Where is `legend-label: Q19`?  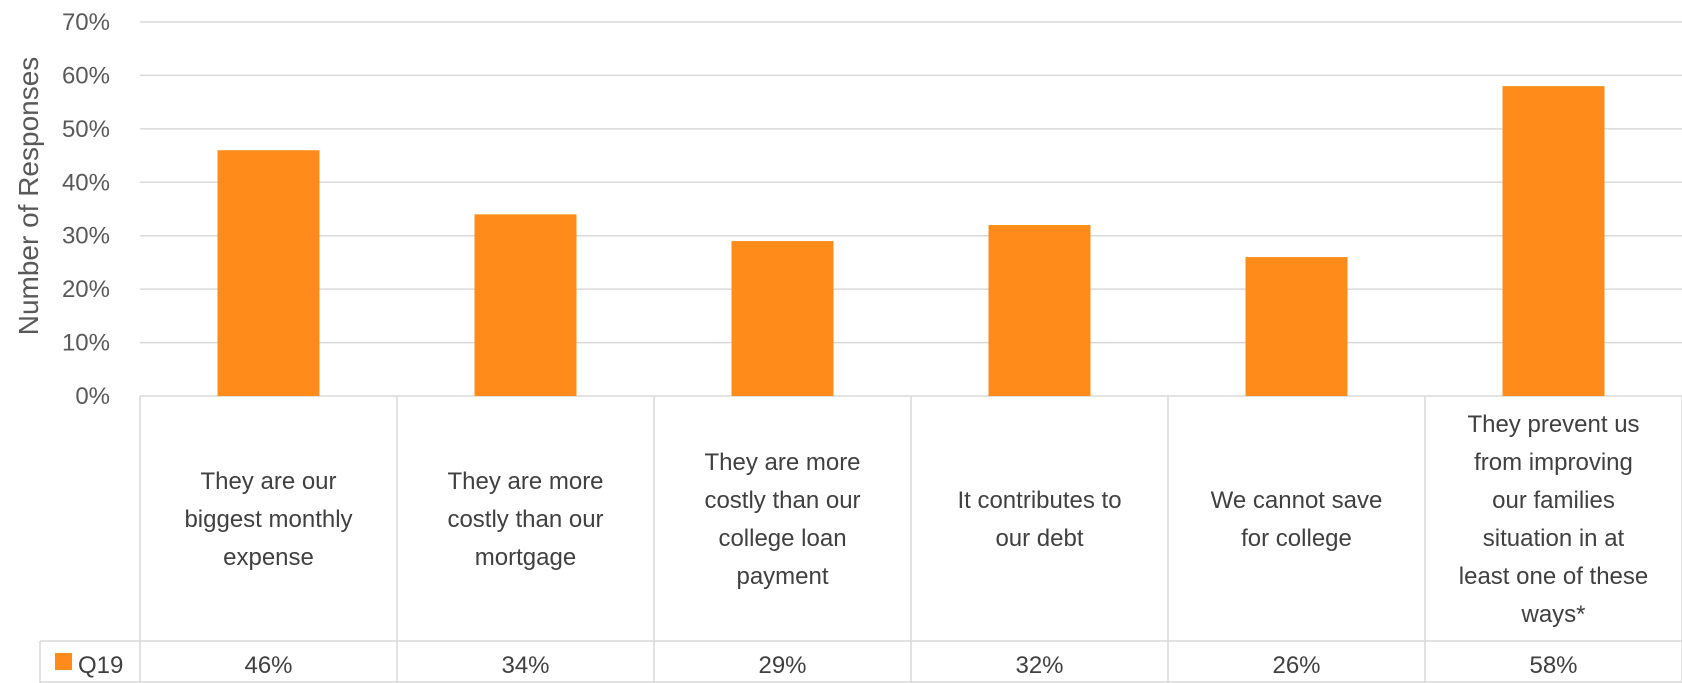
legend-label: Q19 is located at coordinates (100, 665).